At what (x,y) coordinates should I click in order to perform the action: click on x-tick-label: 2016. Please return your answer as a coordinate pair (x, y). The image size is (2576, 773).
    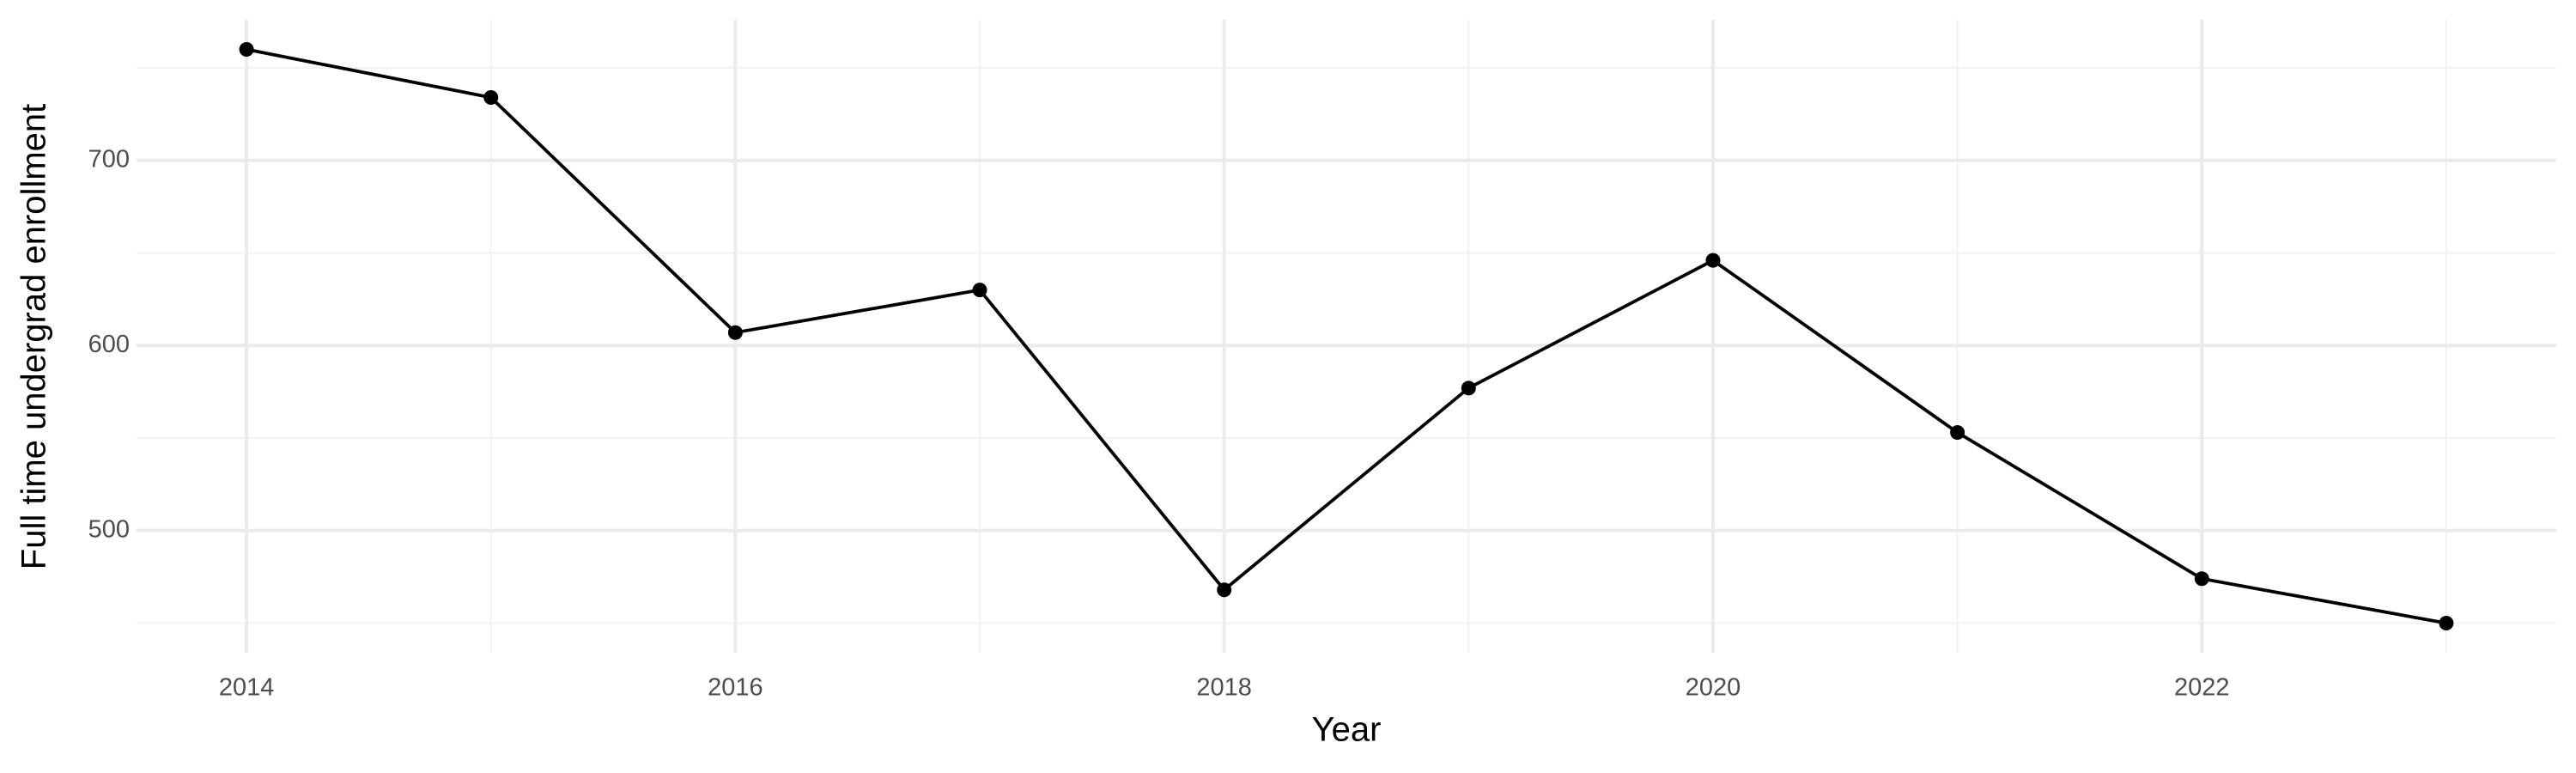
    Looking at the image, I should click on (735, 688).